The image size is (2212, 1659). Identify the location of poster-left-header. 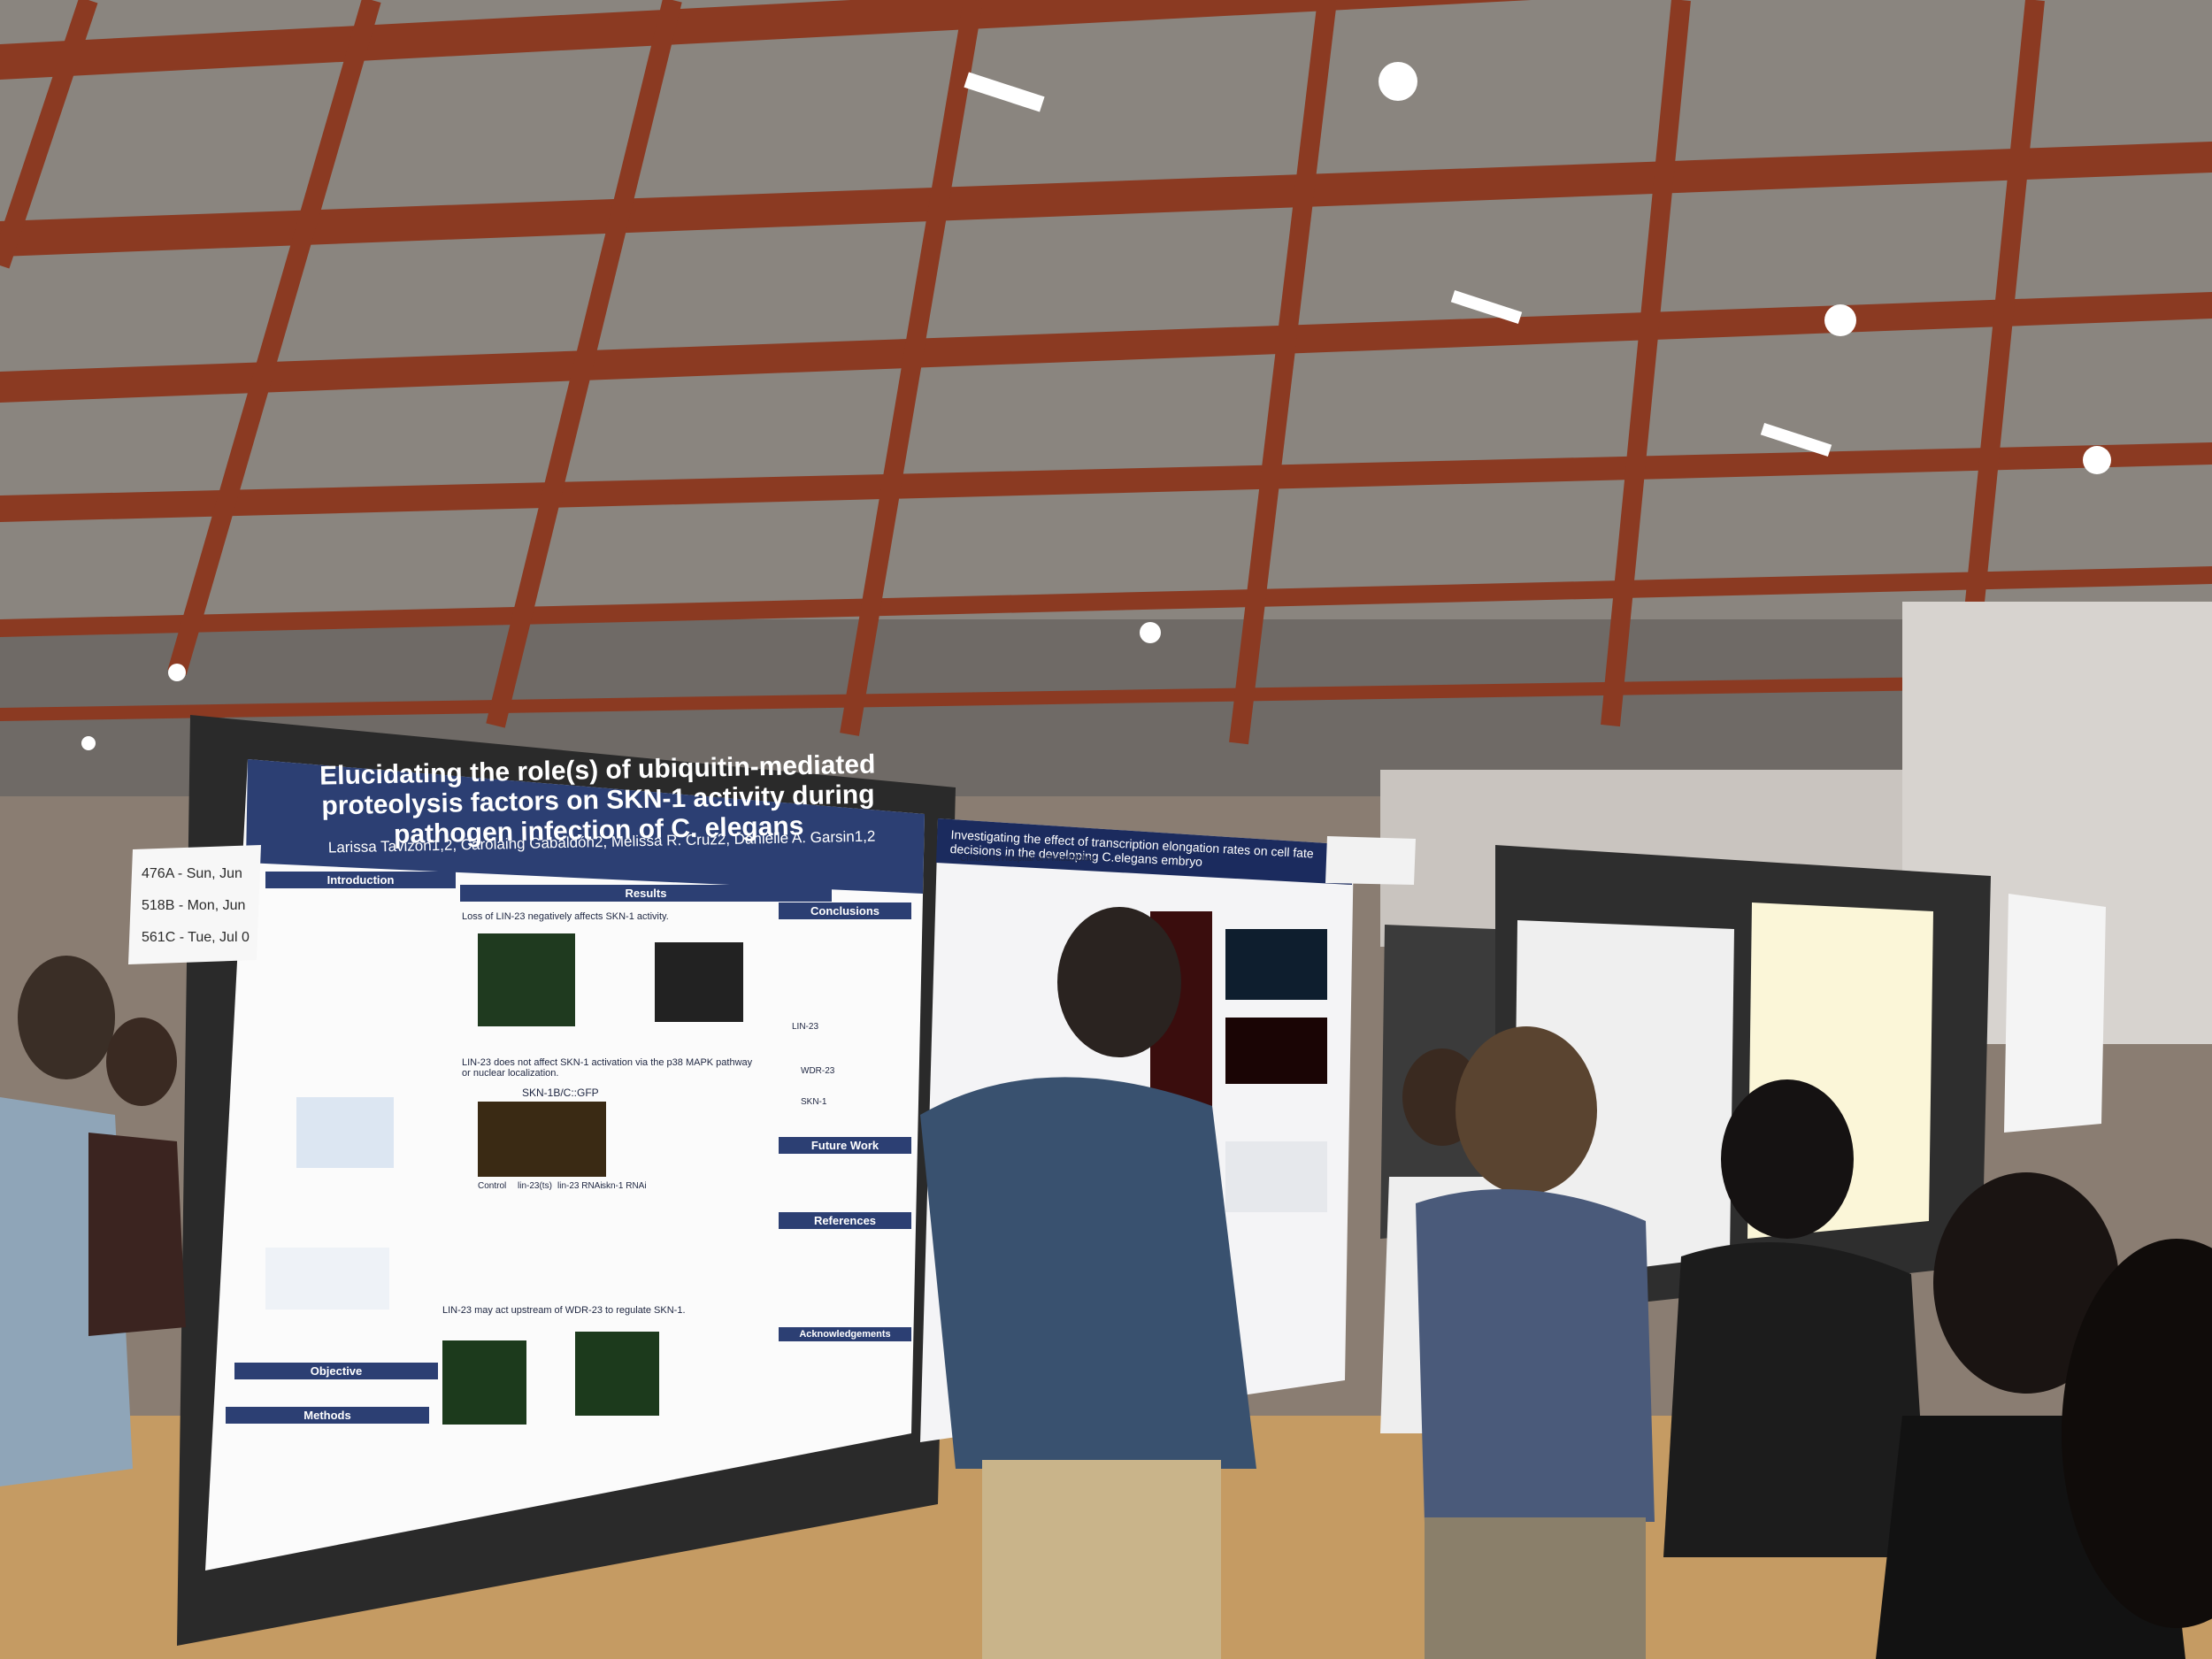
(585, 826).